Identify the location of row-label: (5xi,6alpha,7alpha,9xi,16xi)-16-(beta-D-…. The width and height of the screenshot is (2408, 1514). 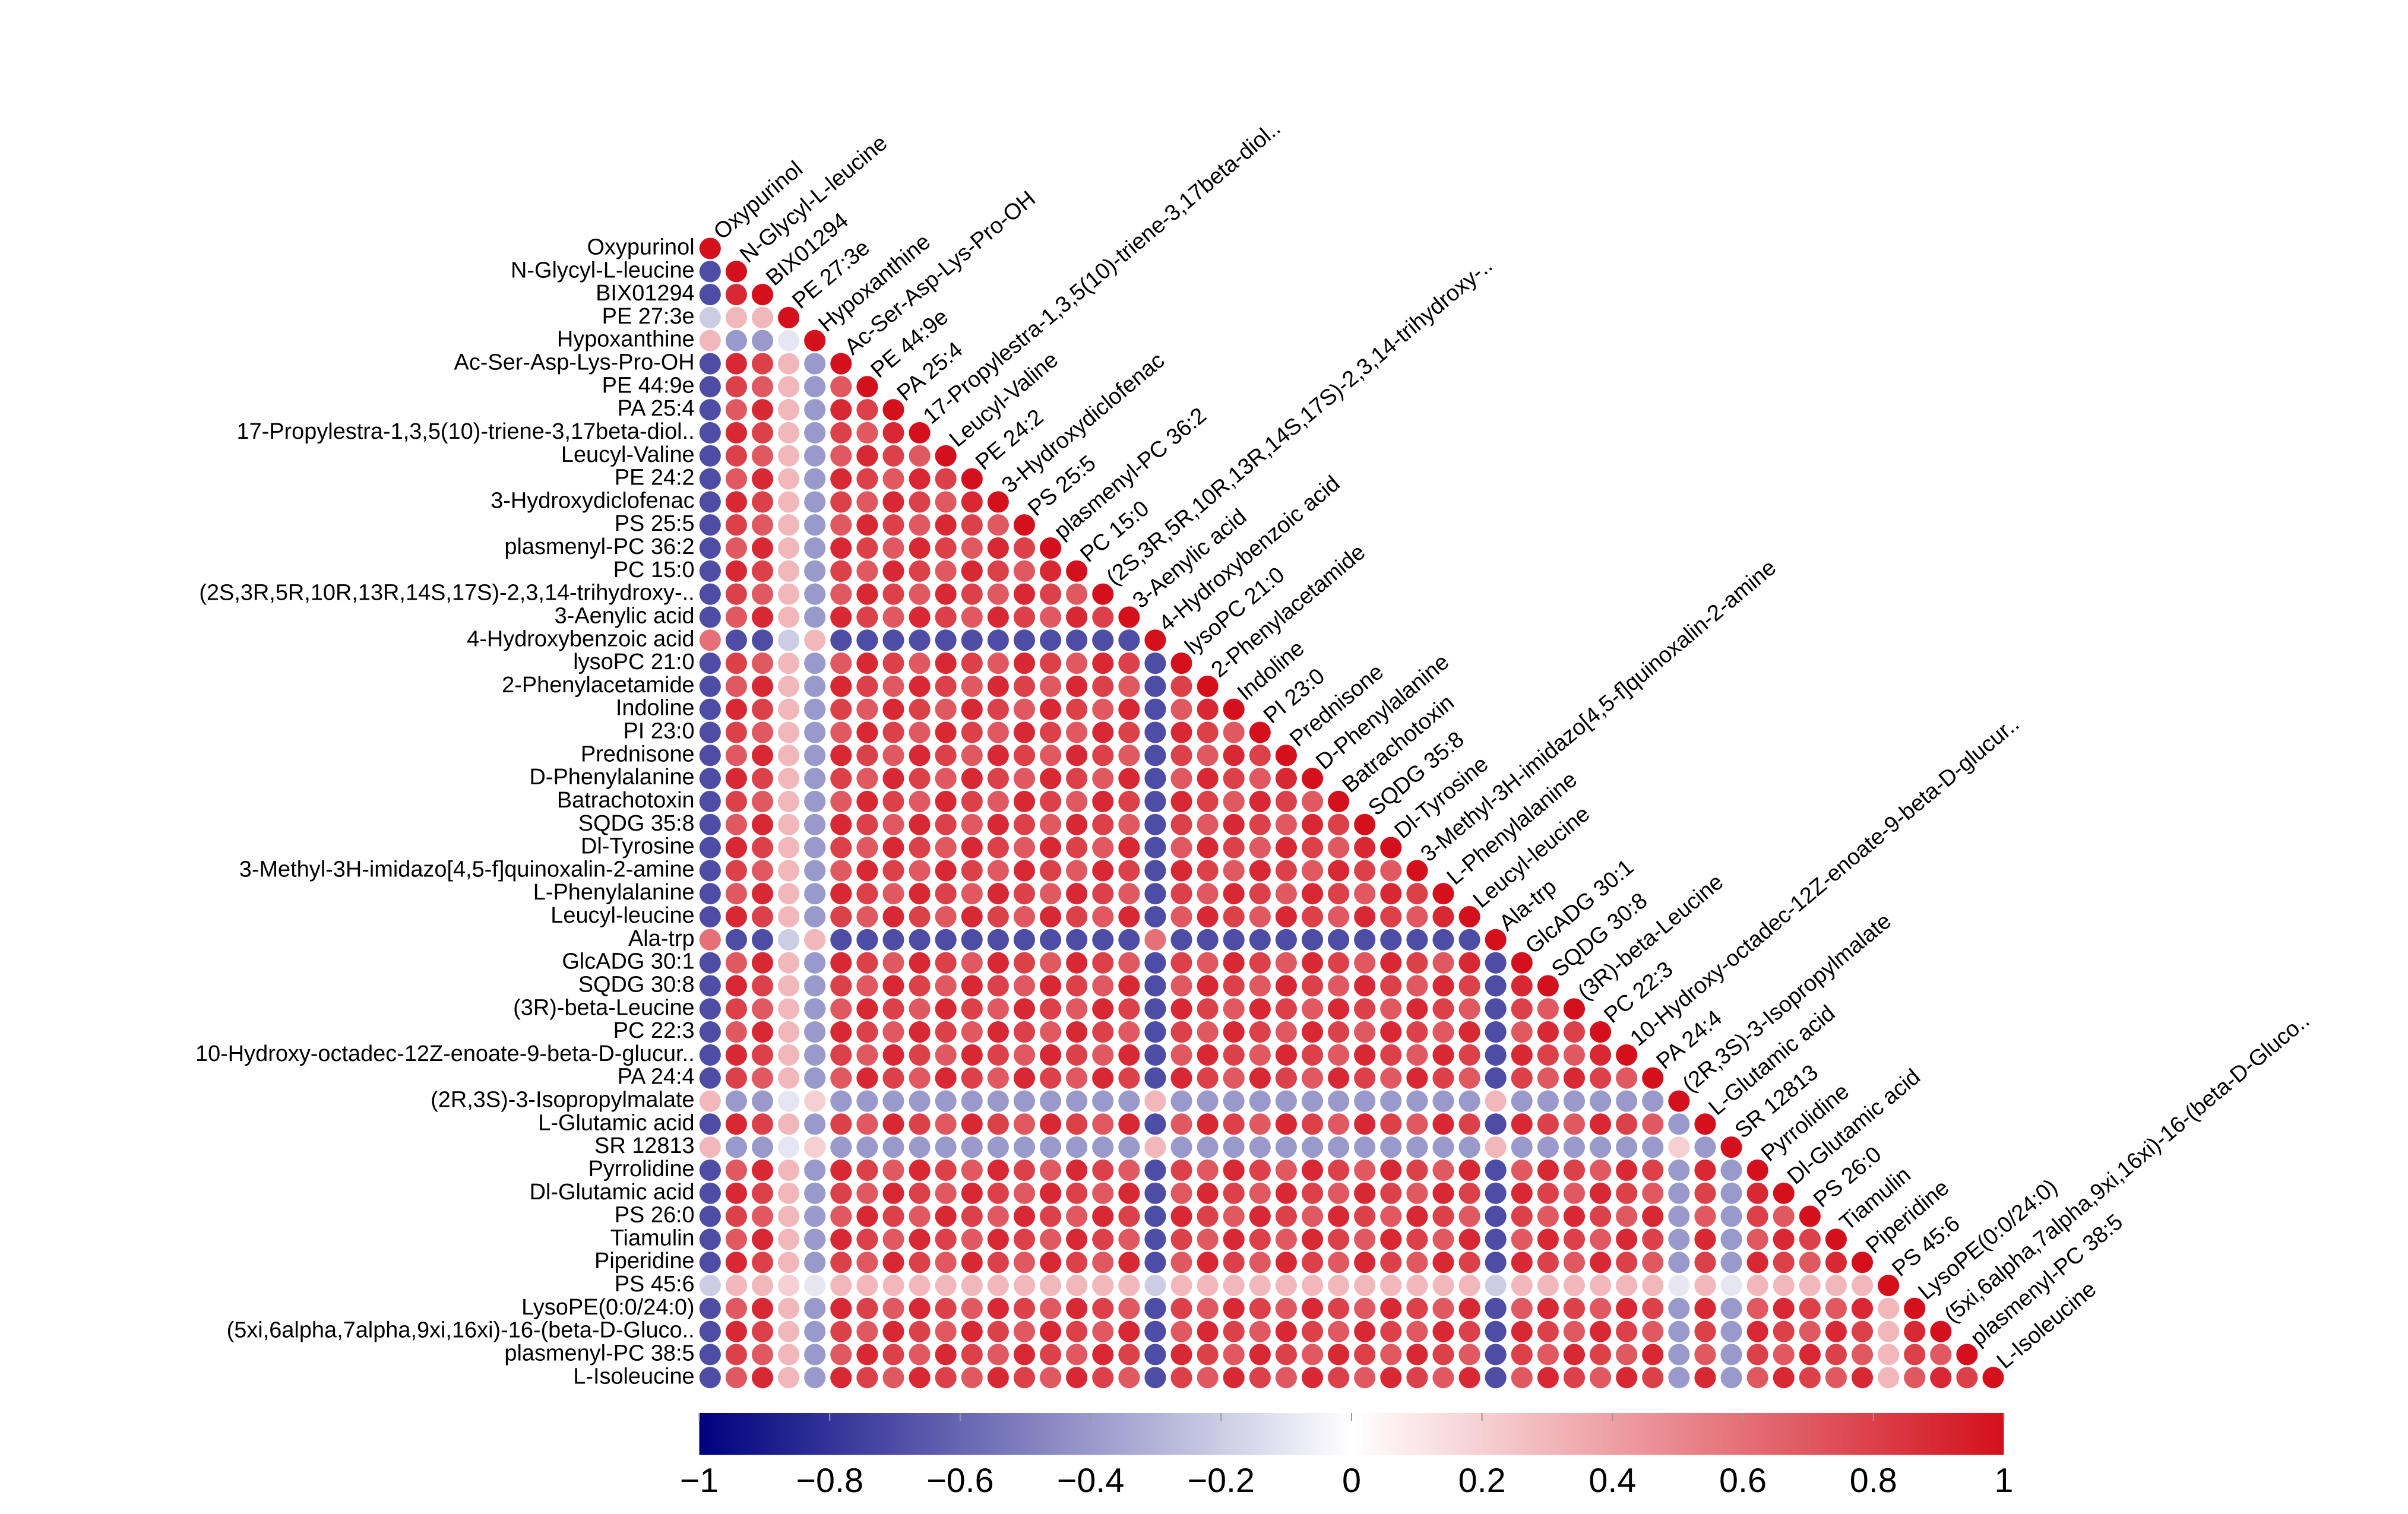
(461, 1331).